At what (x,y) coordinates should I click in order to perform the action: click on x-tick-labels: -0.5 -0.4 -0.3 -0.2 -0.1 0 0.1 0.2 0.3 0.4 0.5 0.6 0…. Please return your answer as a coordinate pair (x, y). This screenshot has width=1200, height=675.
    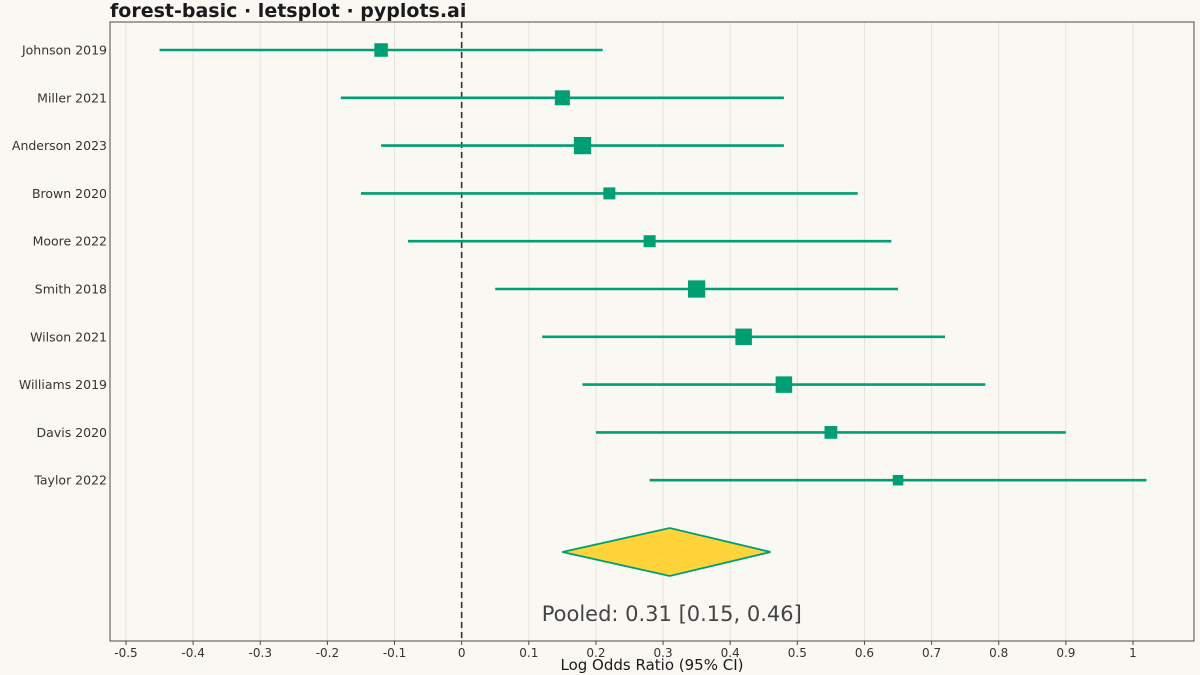
    Looking at the image, I should click on (625, 650).